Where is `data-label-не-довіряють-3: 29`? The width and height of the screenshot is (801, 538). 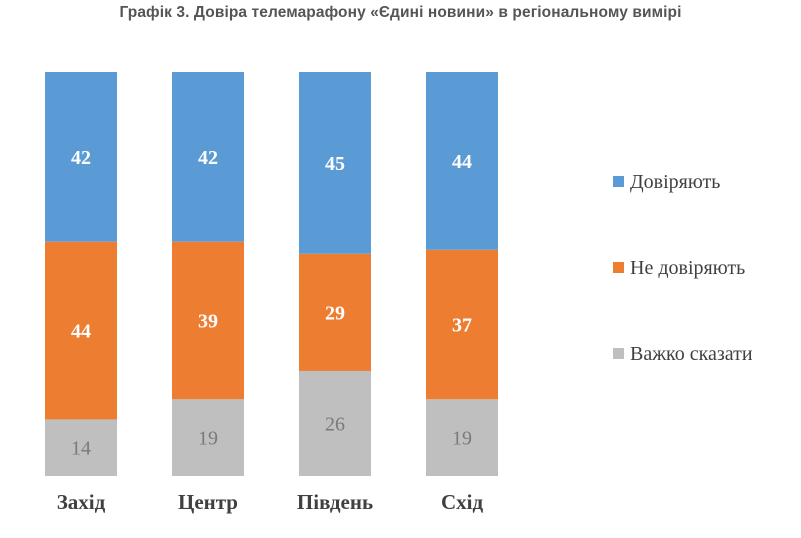
data-label-не-довіряють-3: 29 is located at coordinates (335, 313).